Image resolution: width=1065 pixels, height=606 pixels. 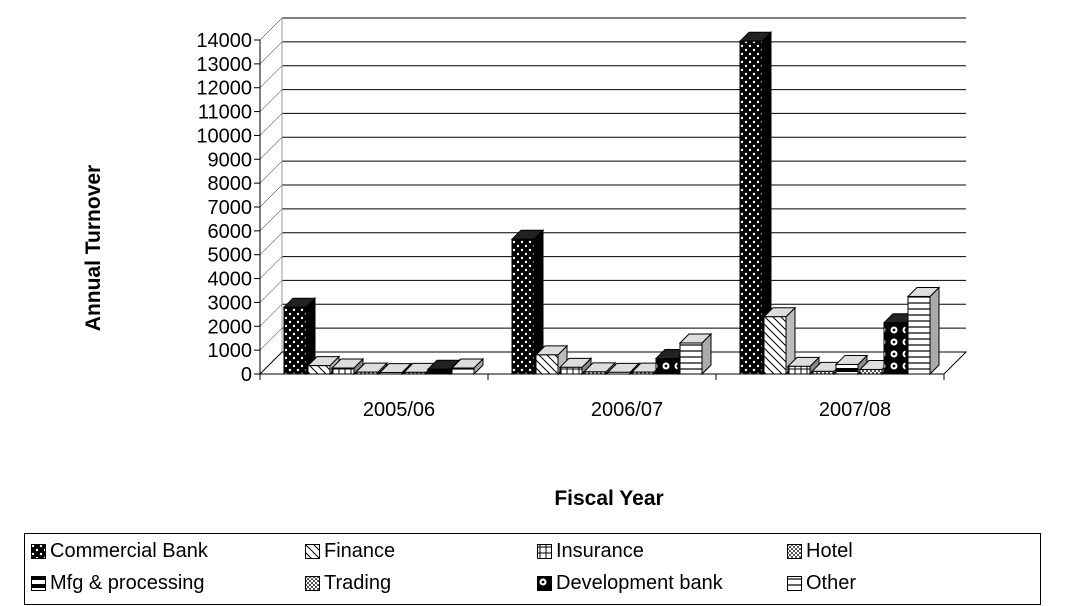 I want to click on y-tick-label: 13000, so click(x=224, y=65).